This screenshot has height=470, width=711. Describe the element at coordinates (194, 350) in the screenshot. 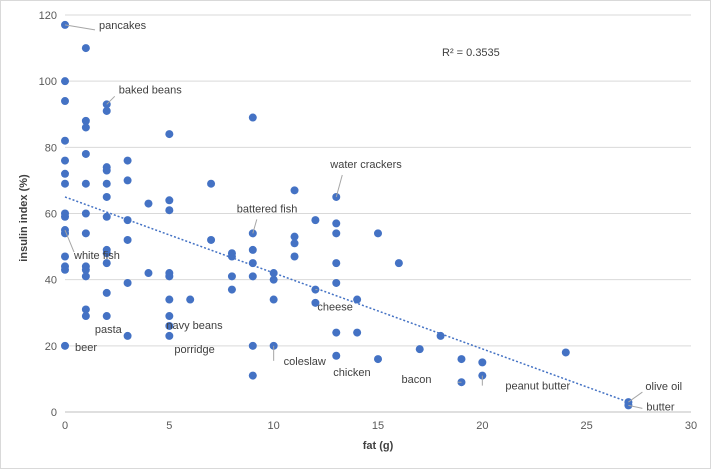

I see `point-label: porridge` at that location.